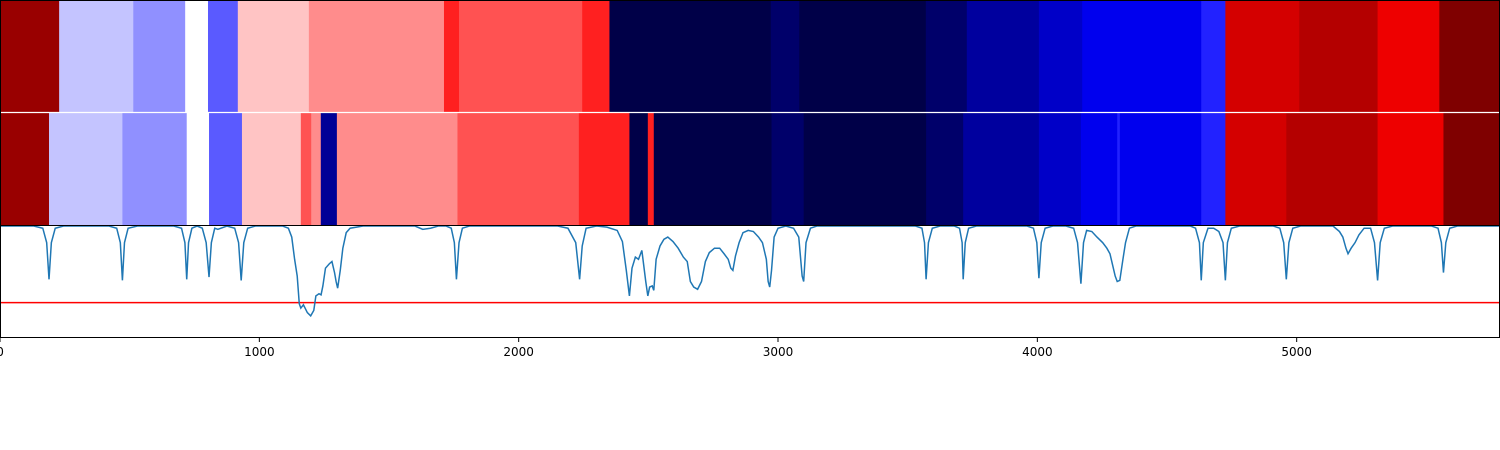 The image size is (1500, 450). I want to click on x-tick-label: 2000, so click(518, 352).